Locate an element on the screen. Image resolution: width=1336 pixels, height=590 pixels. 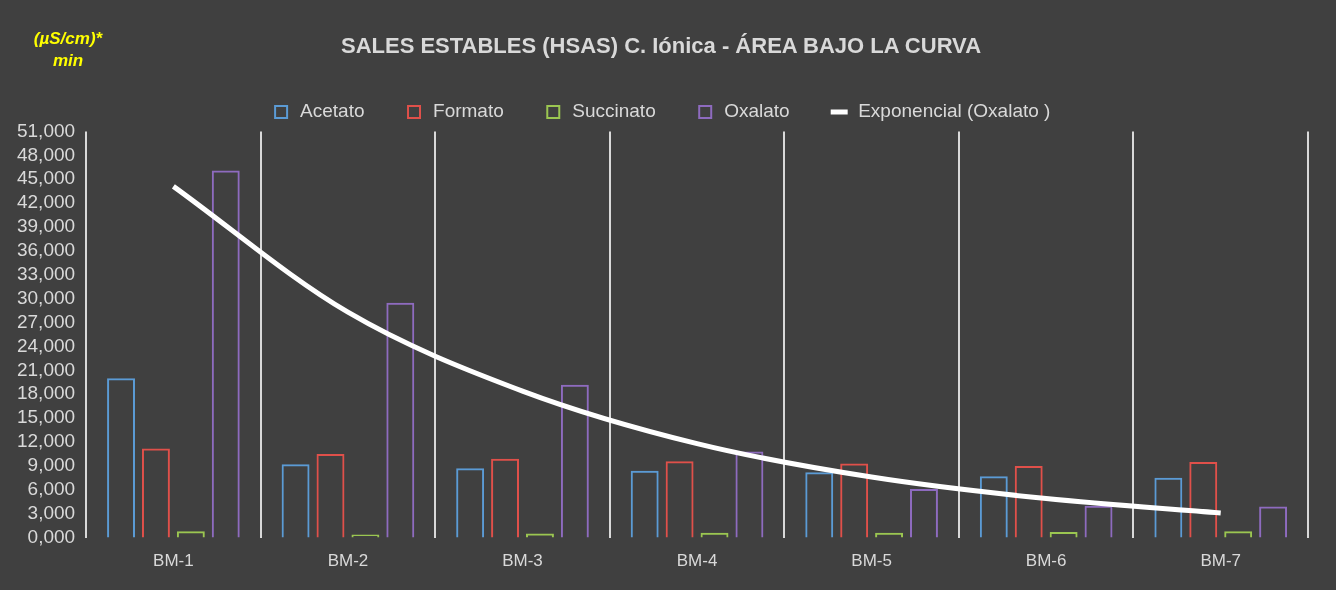
x-tick-label: BM-1 is located at coordinates (173, 561).